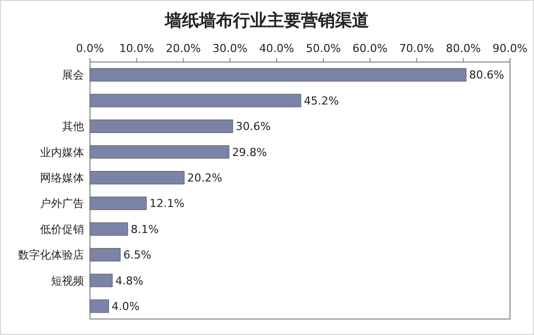 The height and width of the screenshot is (335, 534). I want to click on x-tick-label: 80.0%, so click(463, 48).